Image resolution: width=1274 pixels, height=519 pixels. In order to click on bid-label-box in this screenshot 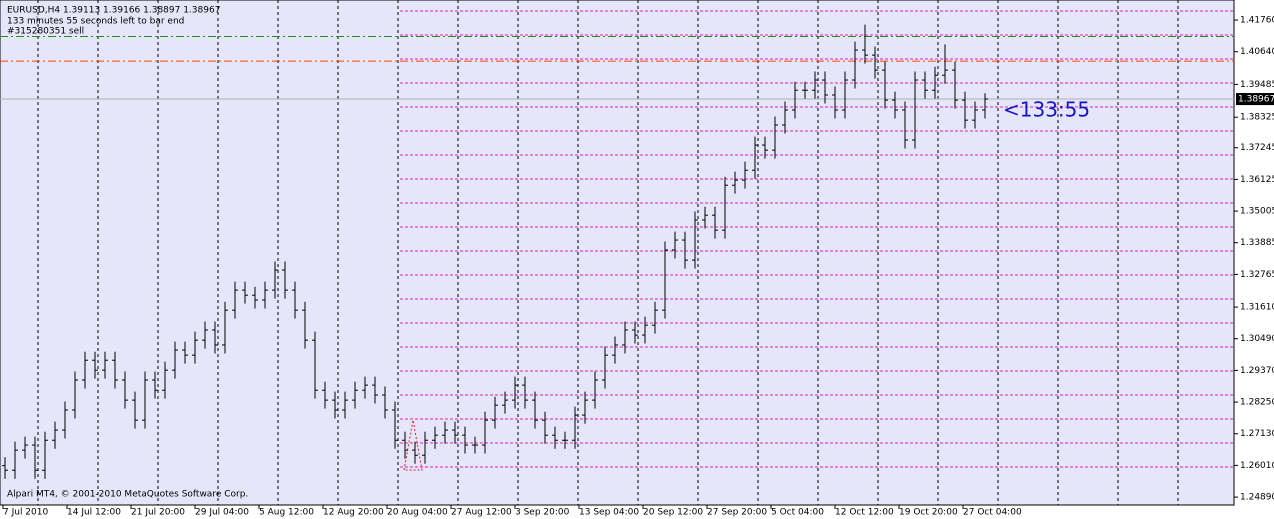, I will do `click(1255, 99)`.